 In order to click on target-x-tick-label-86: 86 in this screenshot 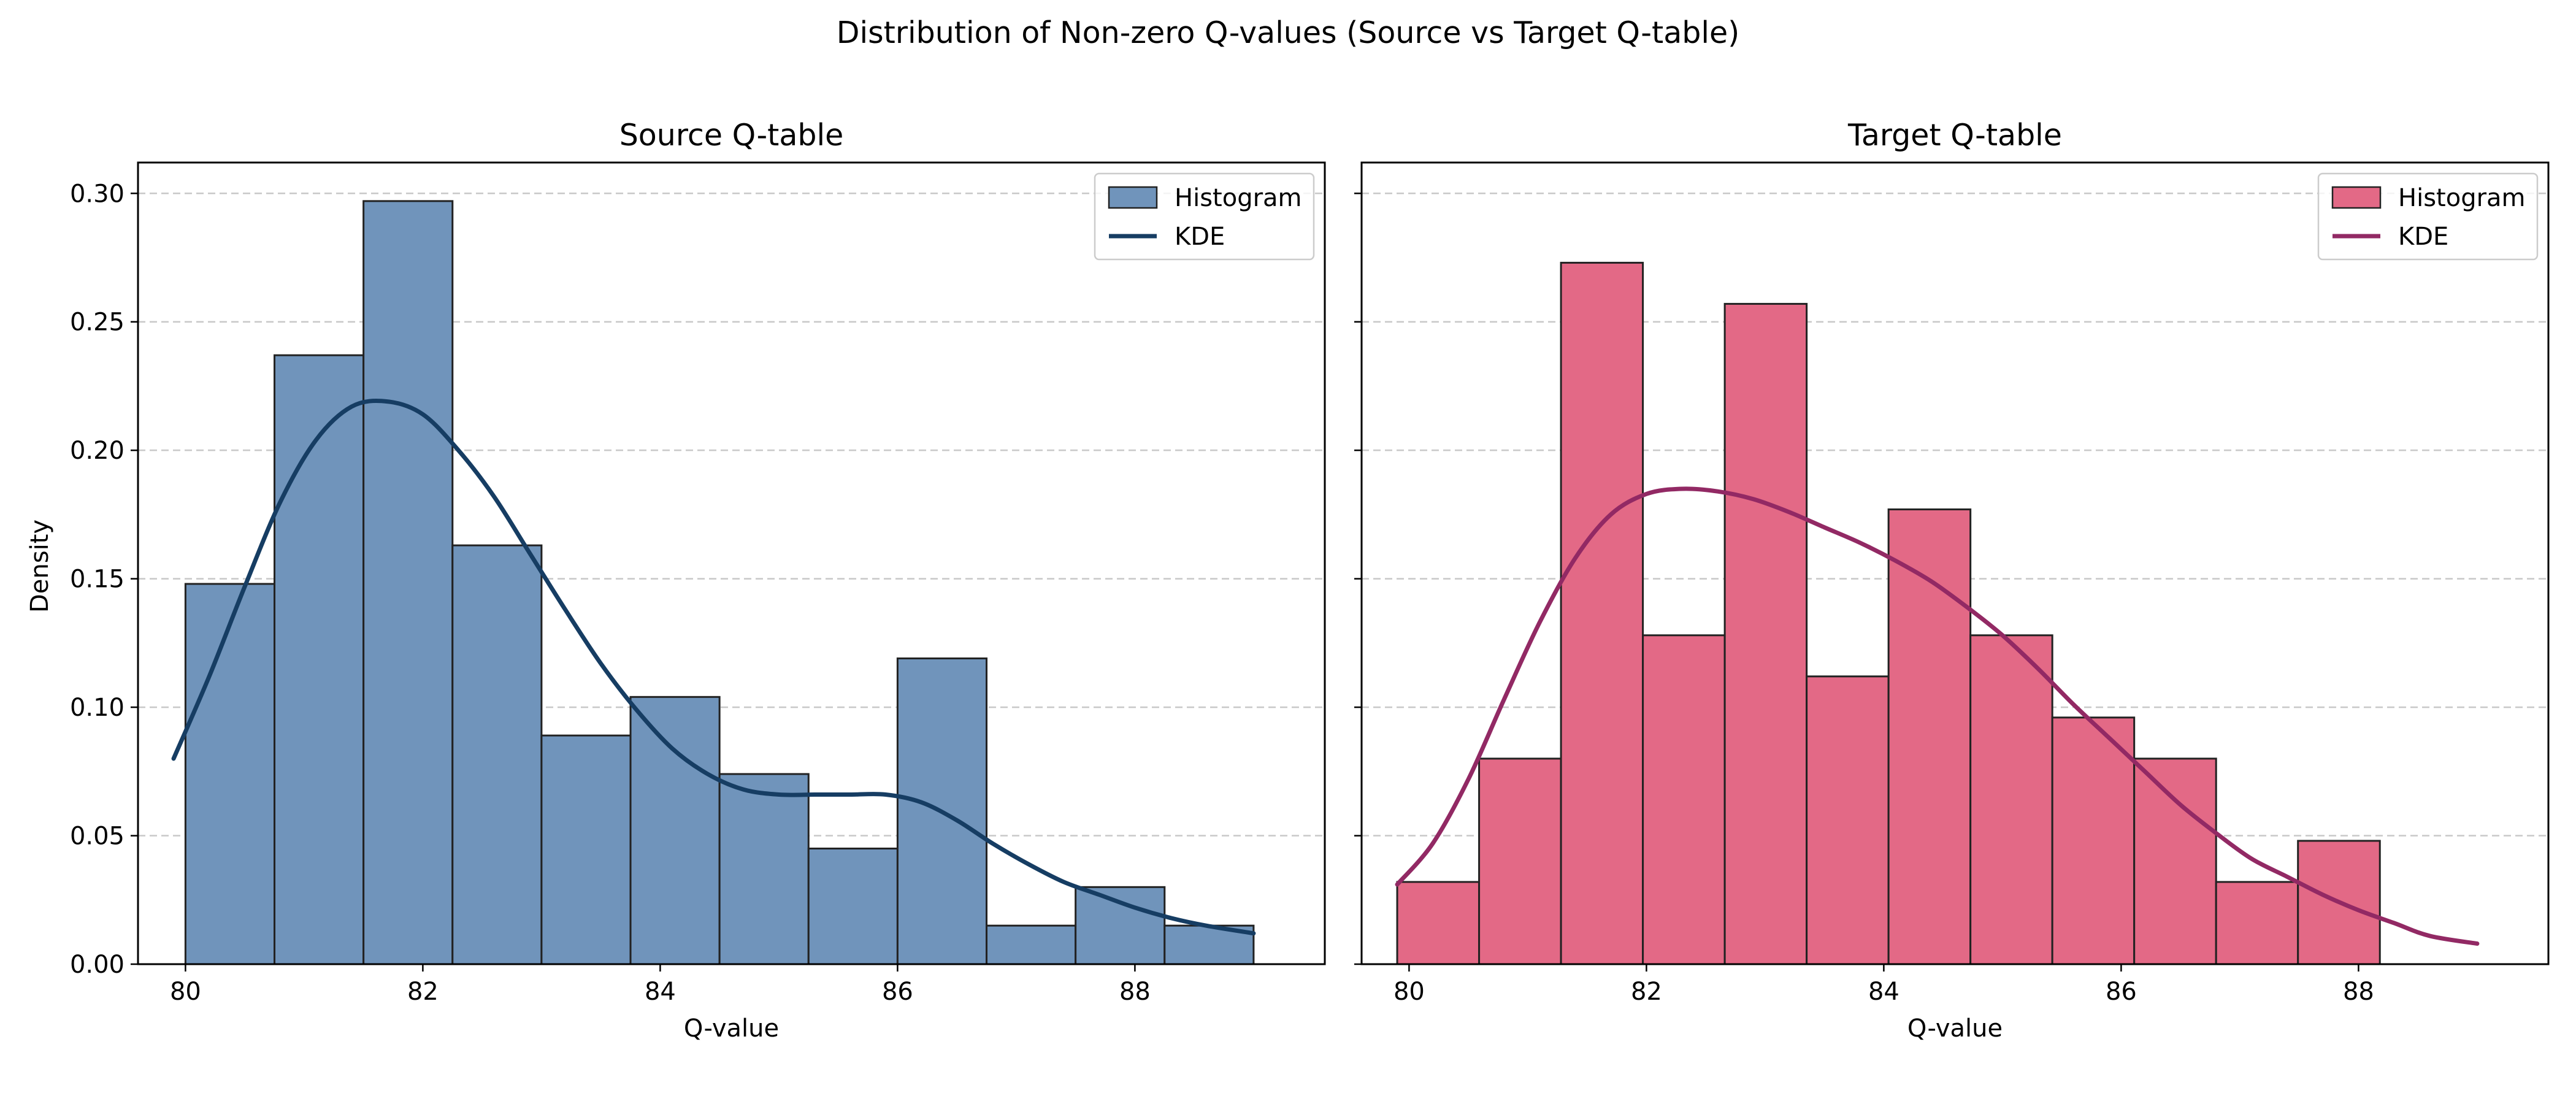, I will do `click(2121, 992)`.